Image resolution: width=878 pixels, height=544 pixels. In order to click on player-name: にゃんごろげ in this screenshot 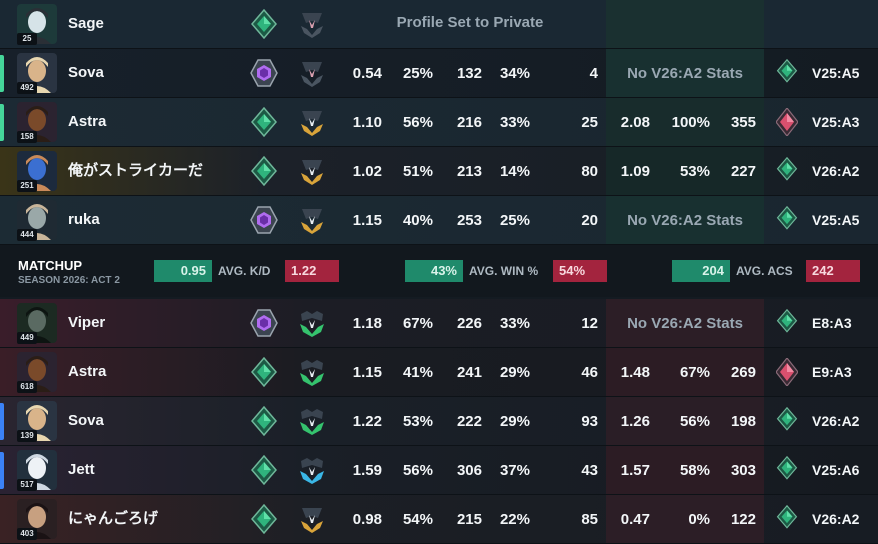, I will do `click(113, 518)`.